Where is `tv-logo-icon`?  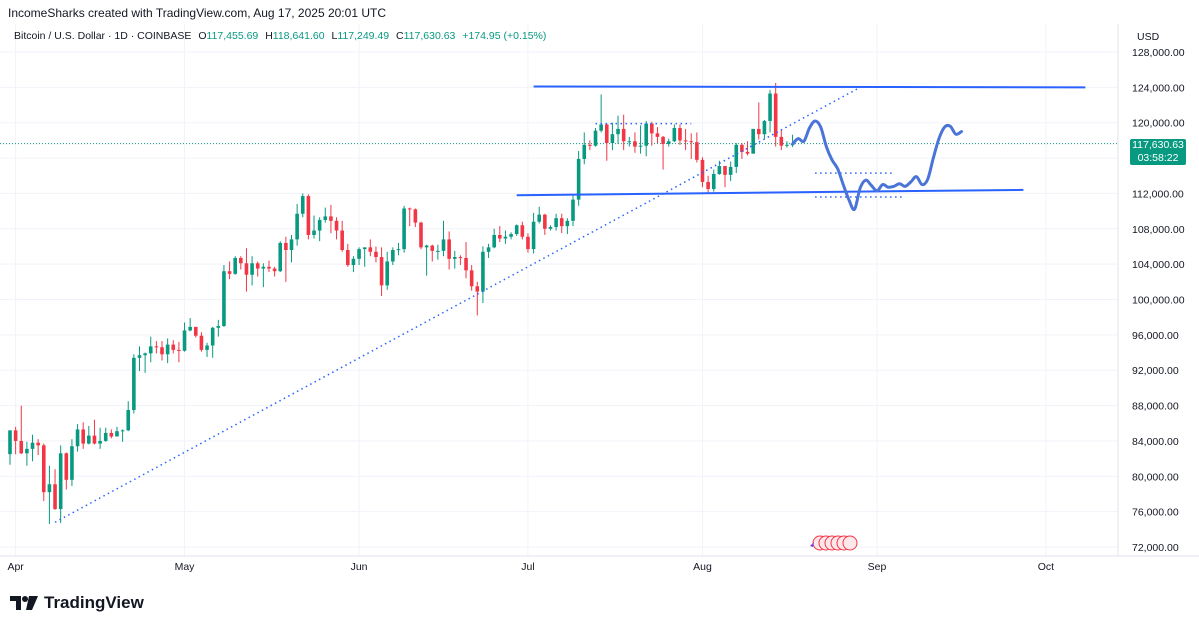
tv-logo-icon is located at coordinates (24, 603).